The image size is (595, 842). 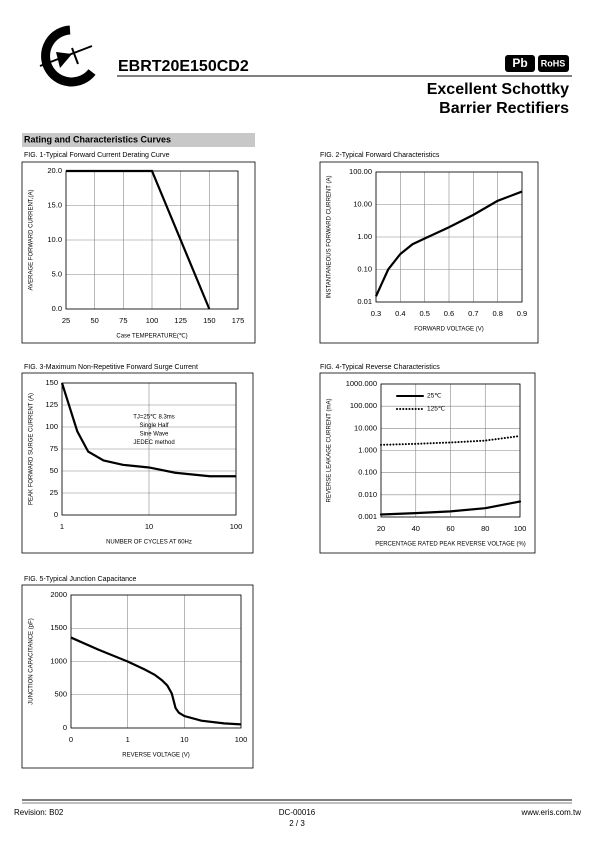 I want to click on badge-pb: Pb, so click(x=519, y=63).